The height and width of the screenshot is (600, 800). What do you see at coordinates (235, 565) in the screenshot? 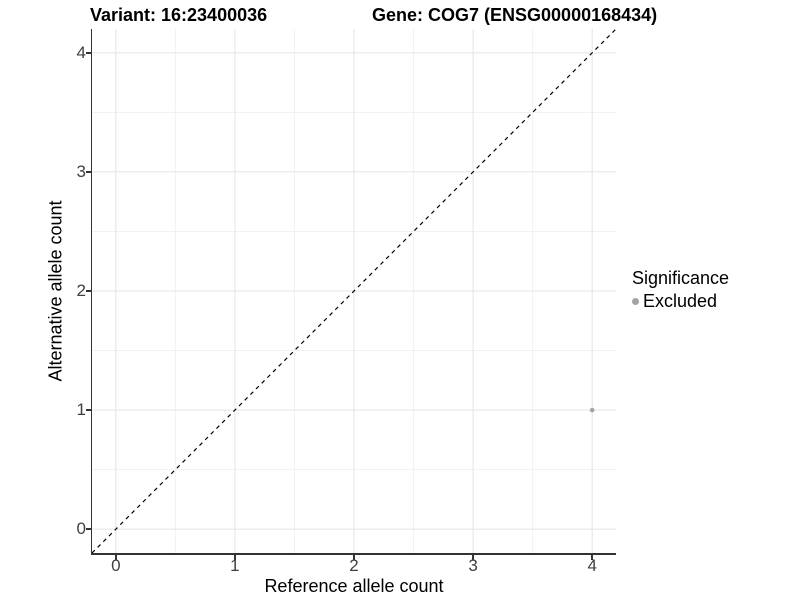
I see `x-tick-label: 1` at bounding box center [235, 565].